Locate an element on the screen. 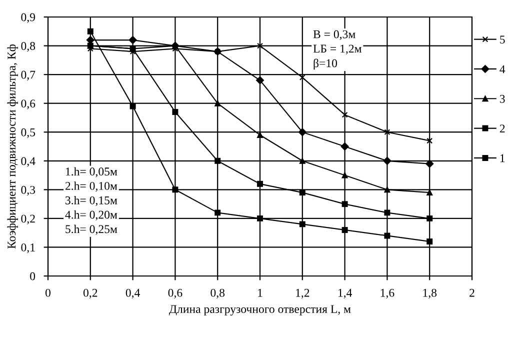  annotation: 1.h= 0,05м 2.h= 0,10м 3.h= 0,15м 4.h= 0,20м 5.h= 0,25м is located at coordinates (91, 201).